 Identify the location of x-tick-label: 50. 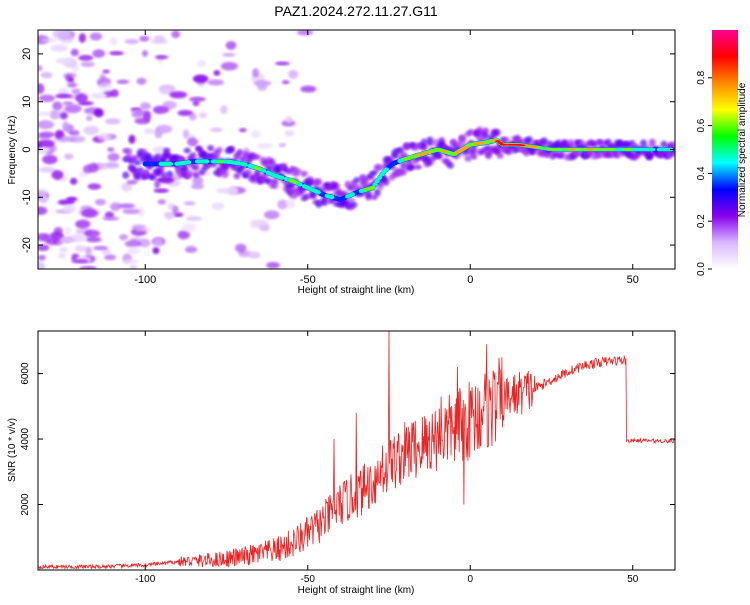
(633, 280).